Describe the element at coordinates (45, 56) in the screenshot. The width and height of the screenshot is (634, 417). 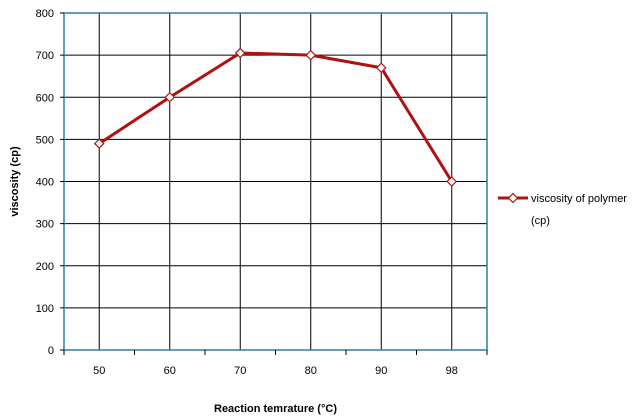
I see `y-tick-label: 700` at that location.